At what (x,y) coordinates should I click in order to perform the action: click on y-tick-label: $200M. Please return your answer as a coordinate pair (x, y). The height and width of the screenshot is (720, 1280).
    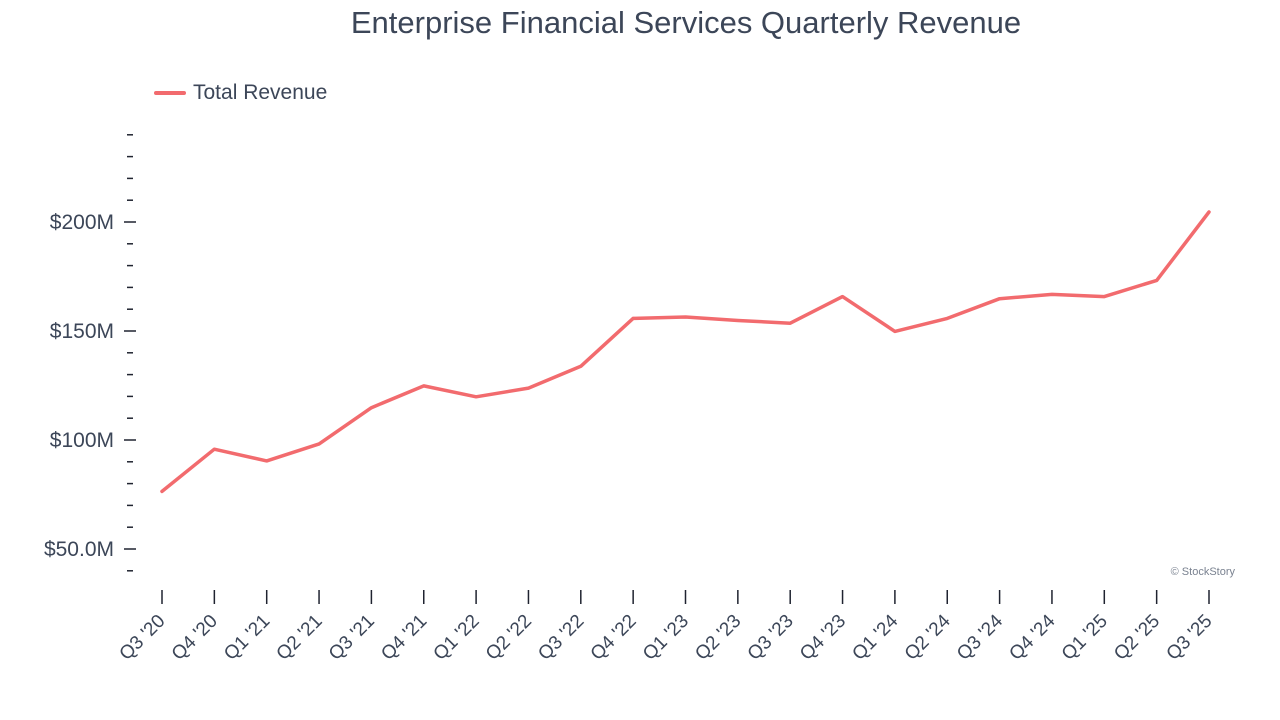
    Looking at the image, I should click on (82, 222).